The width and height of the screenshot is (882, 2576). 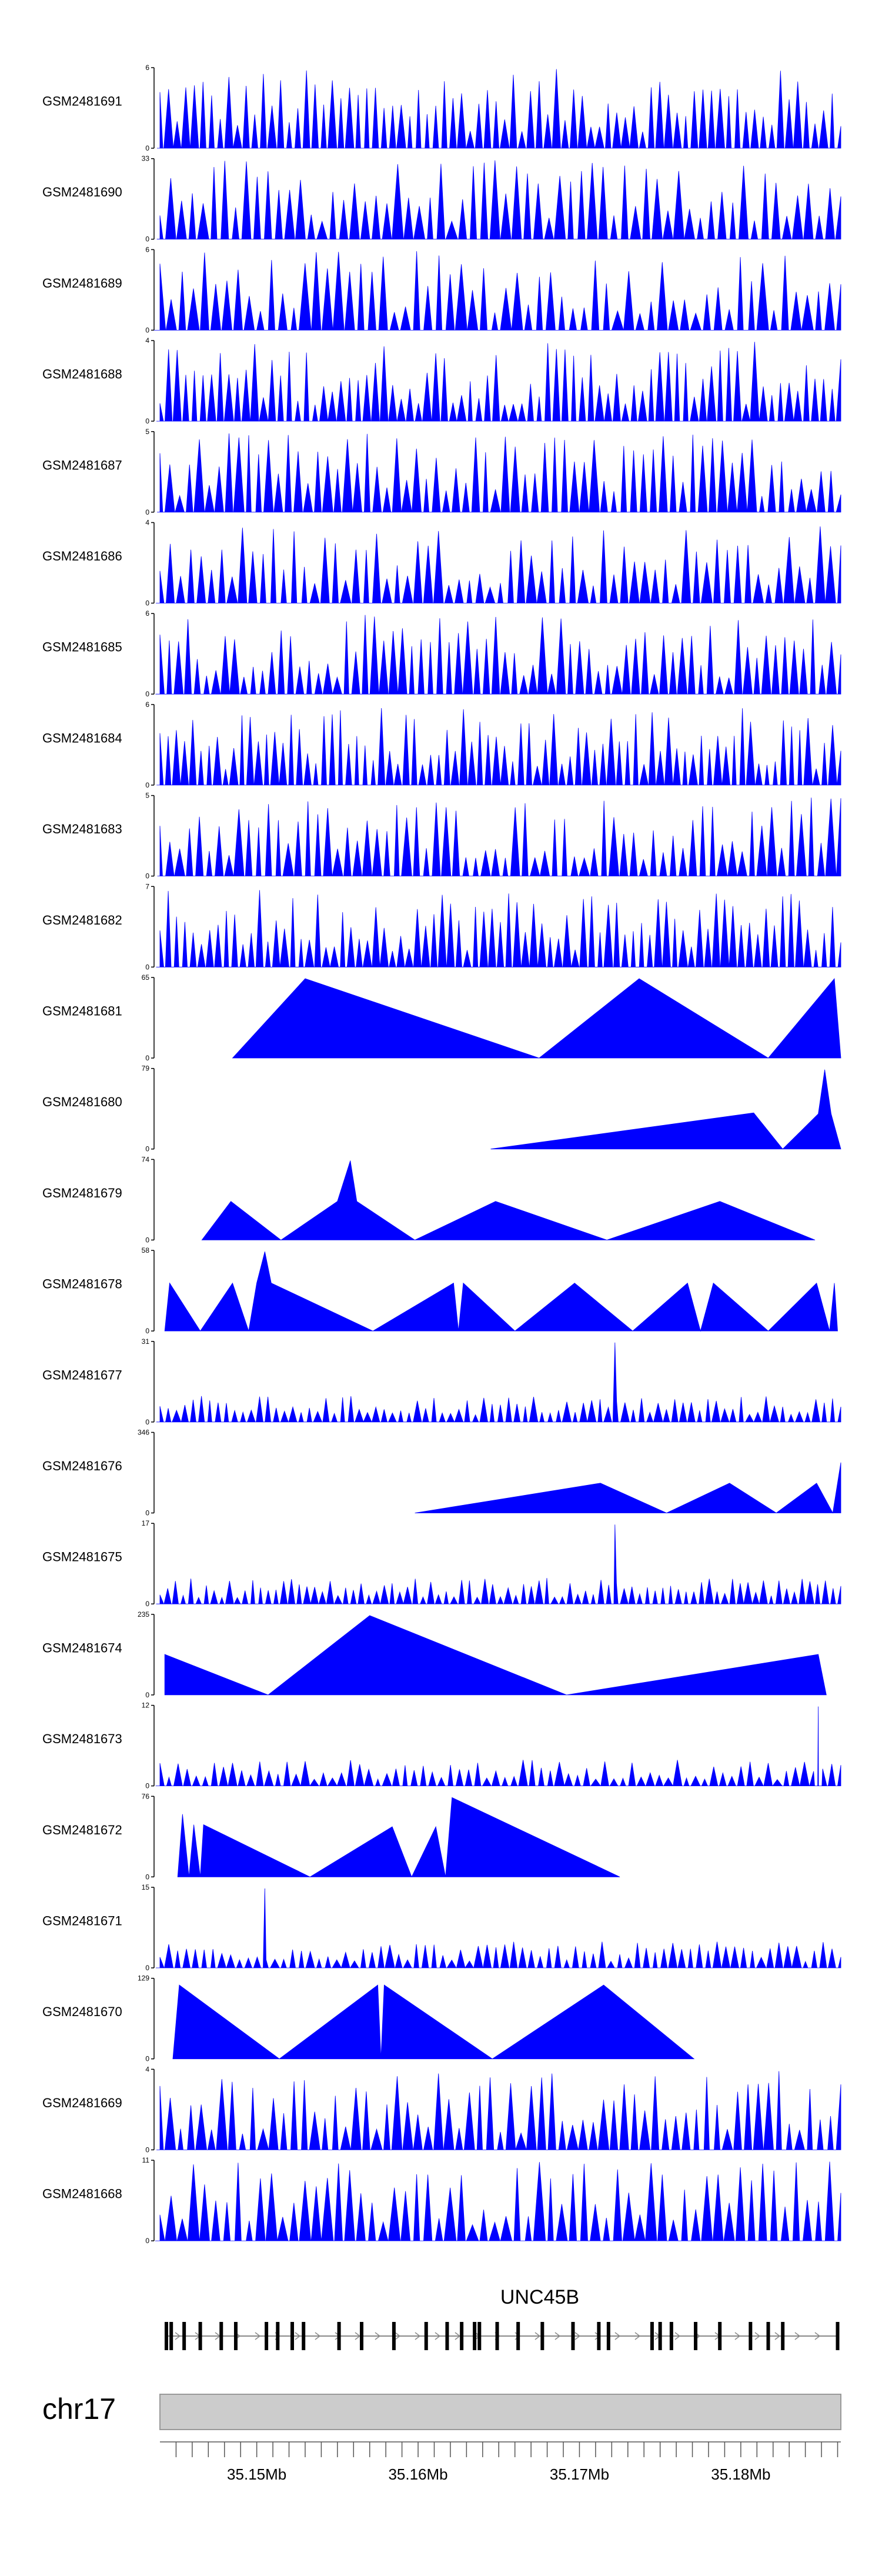 I want to click on track-GSM2481670: GSM2481670 129 0, so click(x=368, y=2018).